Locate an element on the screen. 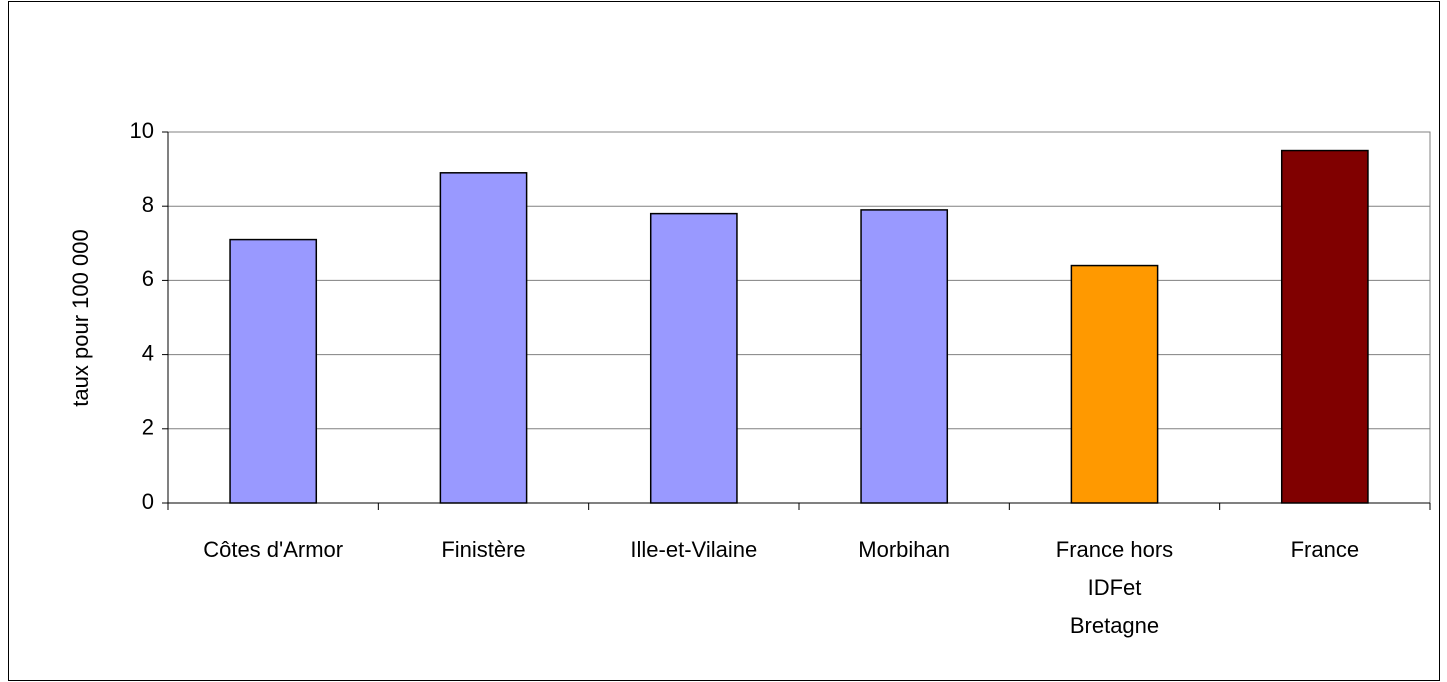  x-tick-label: Ille-et-Vilaine is located at coordinates (694, 549).